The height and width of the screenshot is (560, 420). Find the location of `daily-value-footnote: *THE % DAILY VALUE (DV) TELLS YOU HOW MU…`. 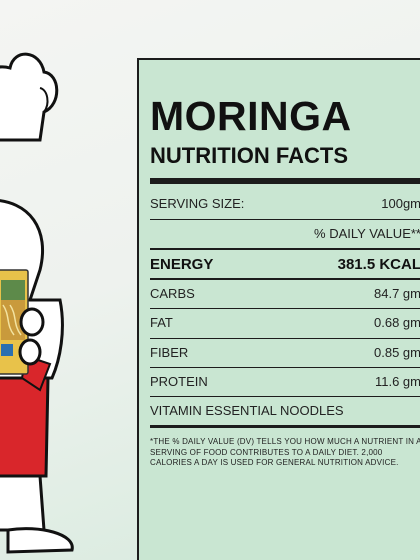

daily-value-footnote: *THE % DAILY VALUE (DV) TELLS YOU HOW MU… is located at coordinates (285, 452).